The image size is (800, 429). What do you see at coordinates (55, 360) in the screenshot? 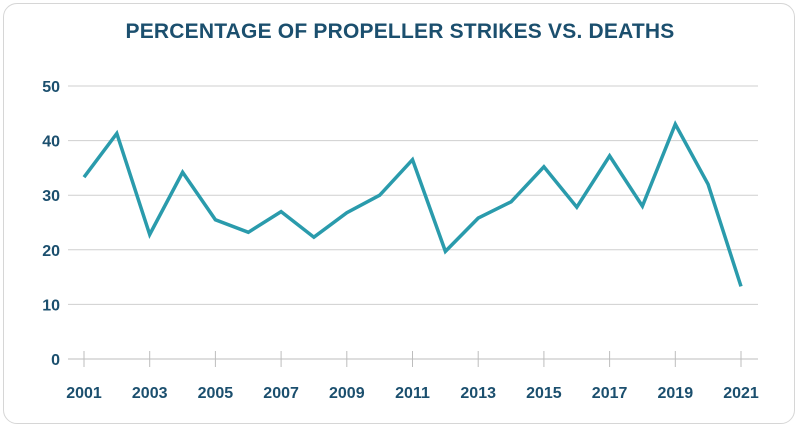
I see `y-tick-label: 0` at bounding box center [55, 360].